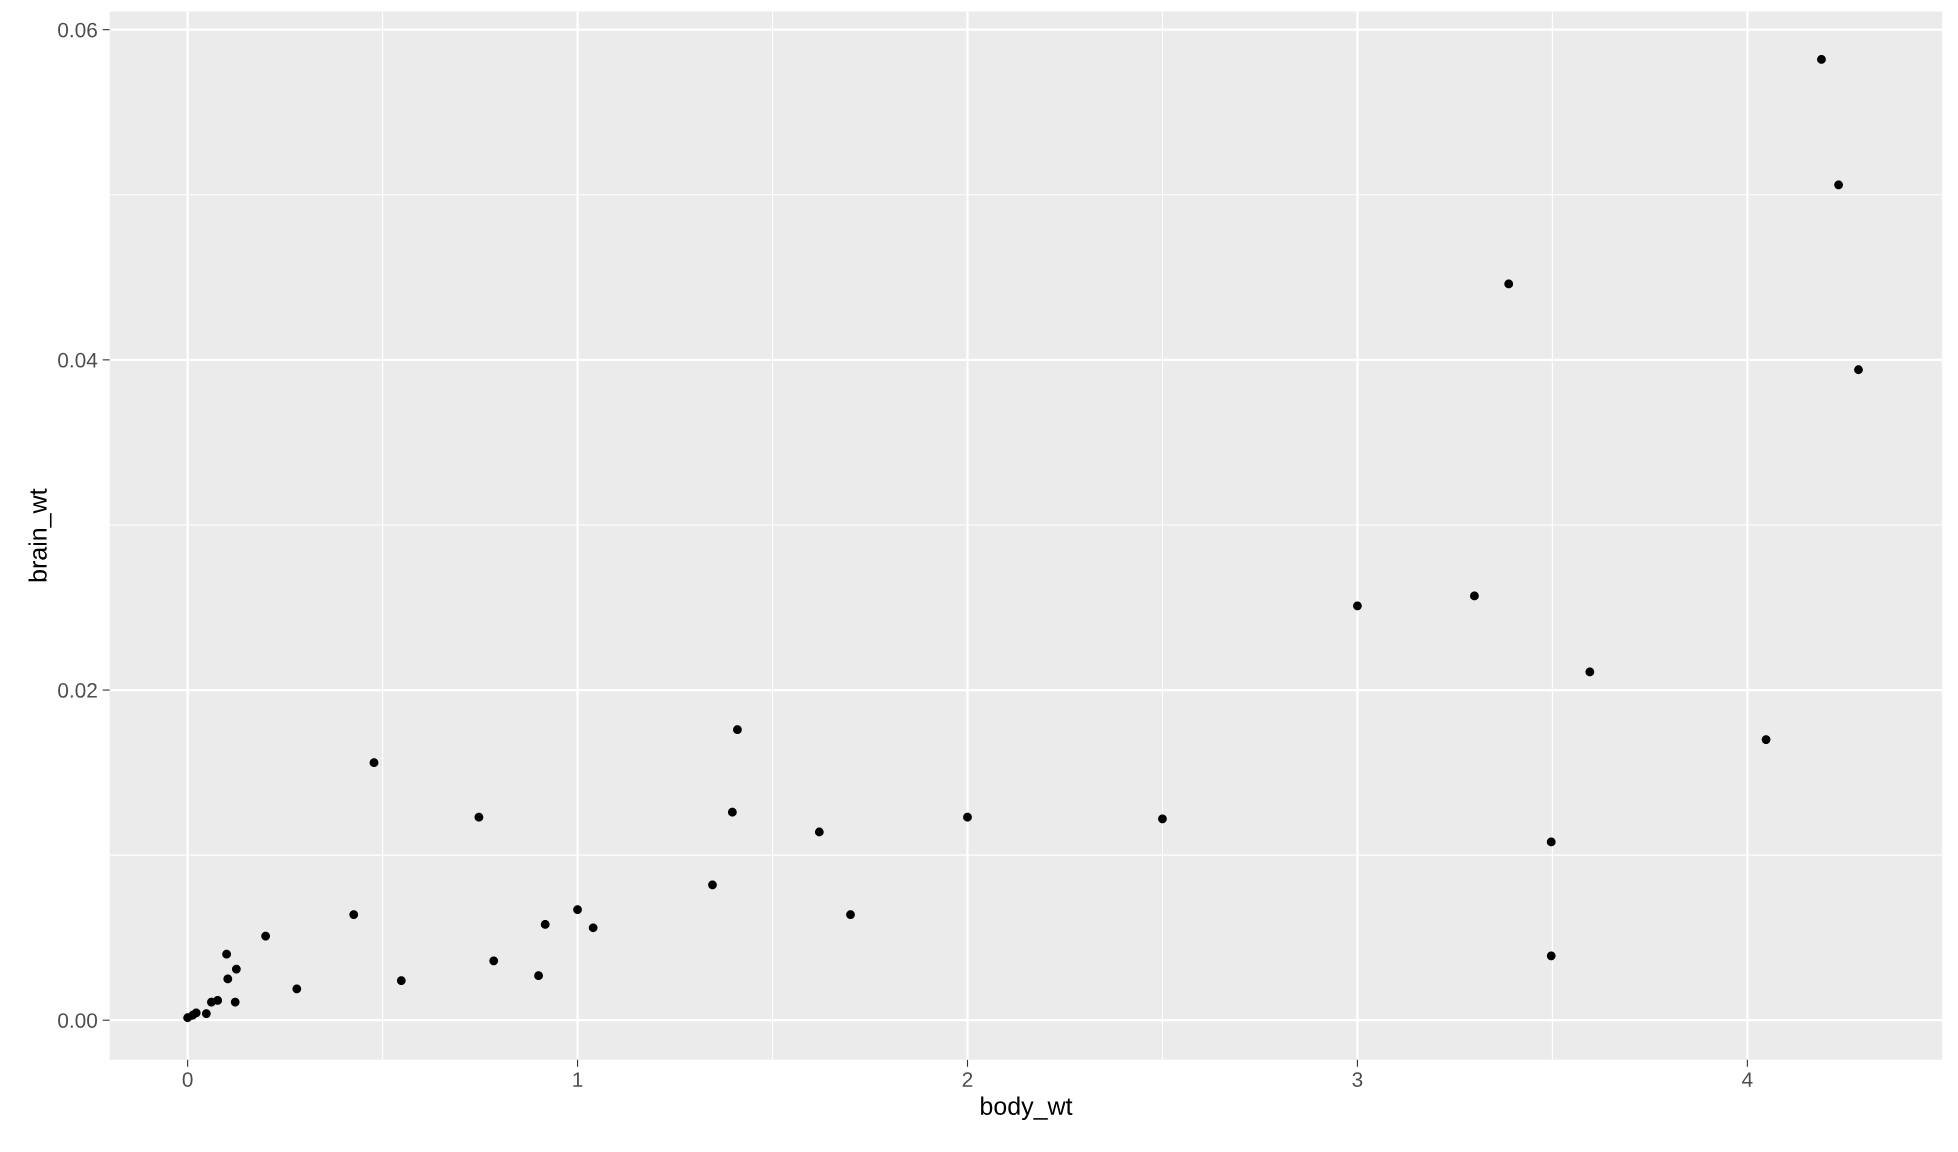  What do you see at coordinates (77, 690) in the screenshot?
I see `y-tick-label: 0.02` at bounding box center [77, 690].